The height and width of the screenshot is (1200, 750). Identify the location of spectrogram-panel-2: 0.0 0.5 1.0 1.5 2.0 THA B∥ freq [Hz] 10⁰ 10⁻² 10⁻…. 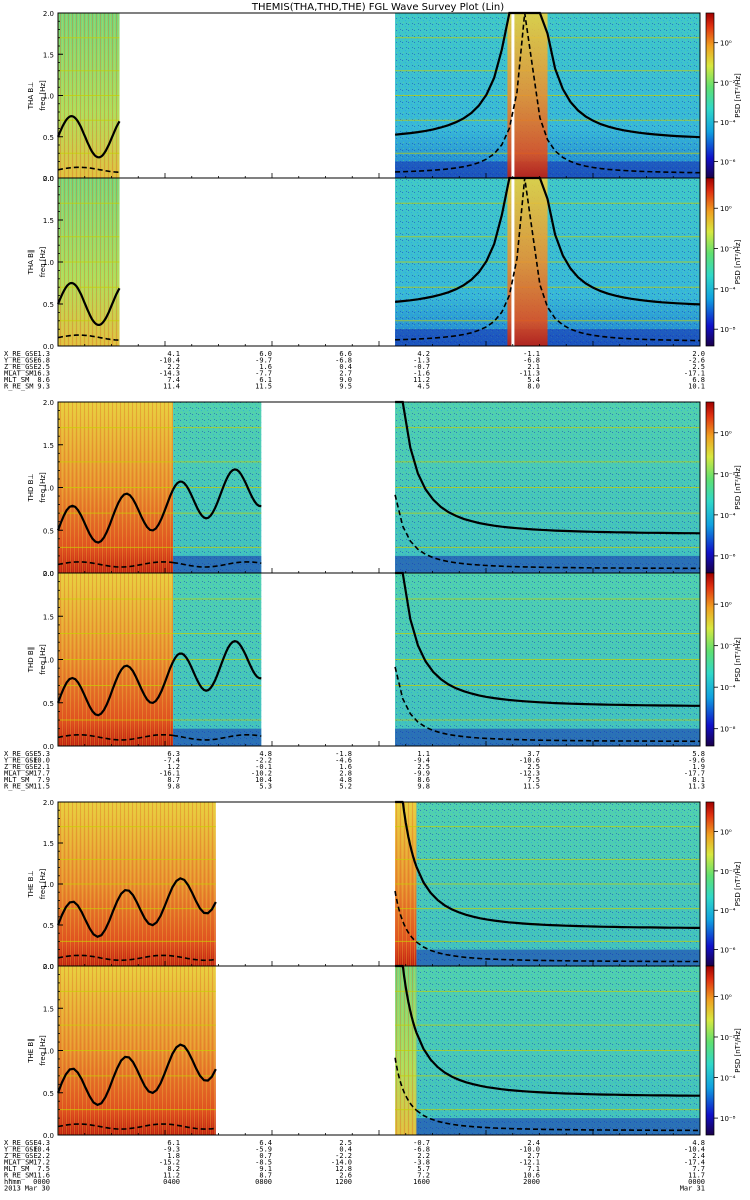
(384, 263).